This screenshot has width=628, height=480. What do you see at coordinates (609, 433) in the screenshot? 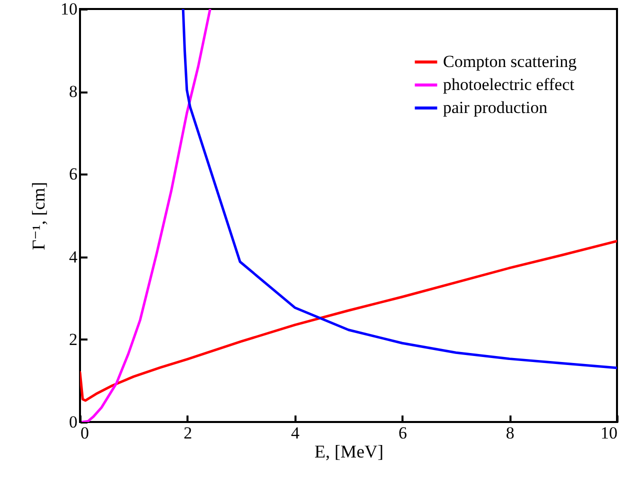
I see `x-tick-label: 10` at bounding box center [609, 433].